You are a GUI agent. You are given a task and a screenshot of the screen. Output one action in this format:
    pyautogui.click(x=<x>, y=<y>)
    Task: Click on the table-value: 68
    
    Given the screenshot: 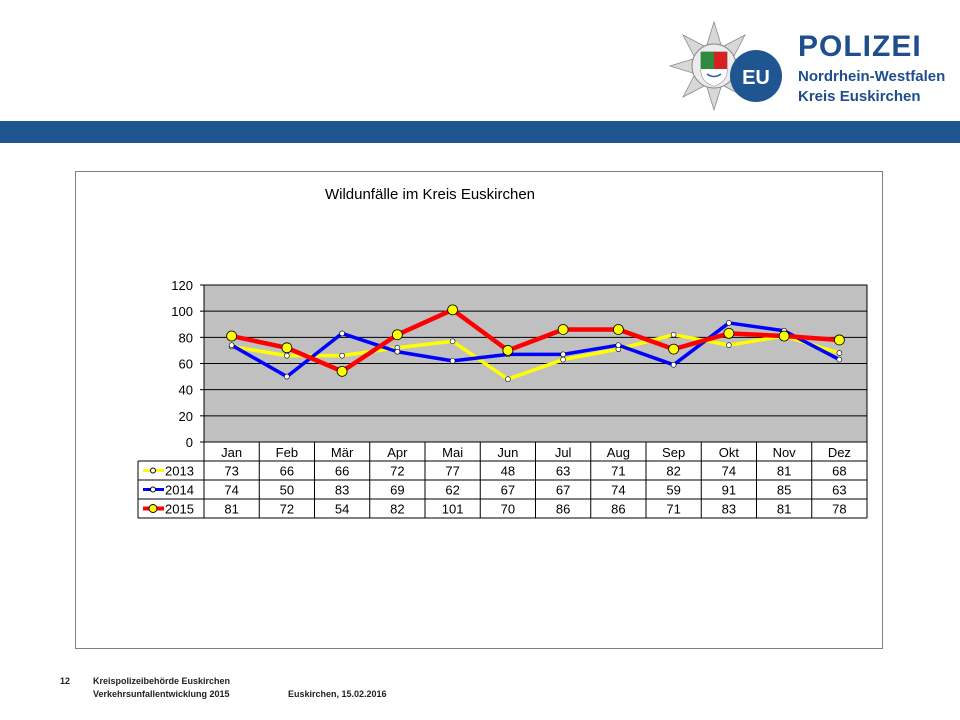 What is the action you would take?
    pyautogui.click(x=839, y=471)
    